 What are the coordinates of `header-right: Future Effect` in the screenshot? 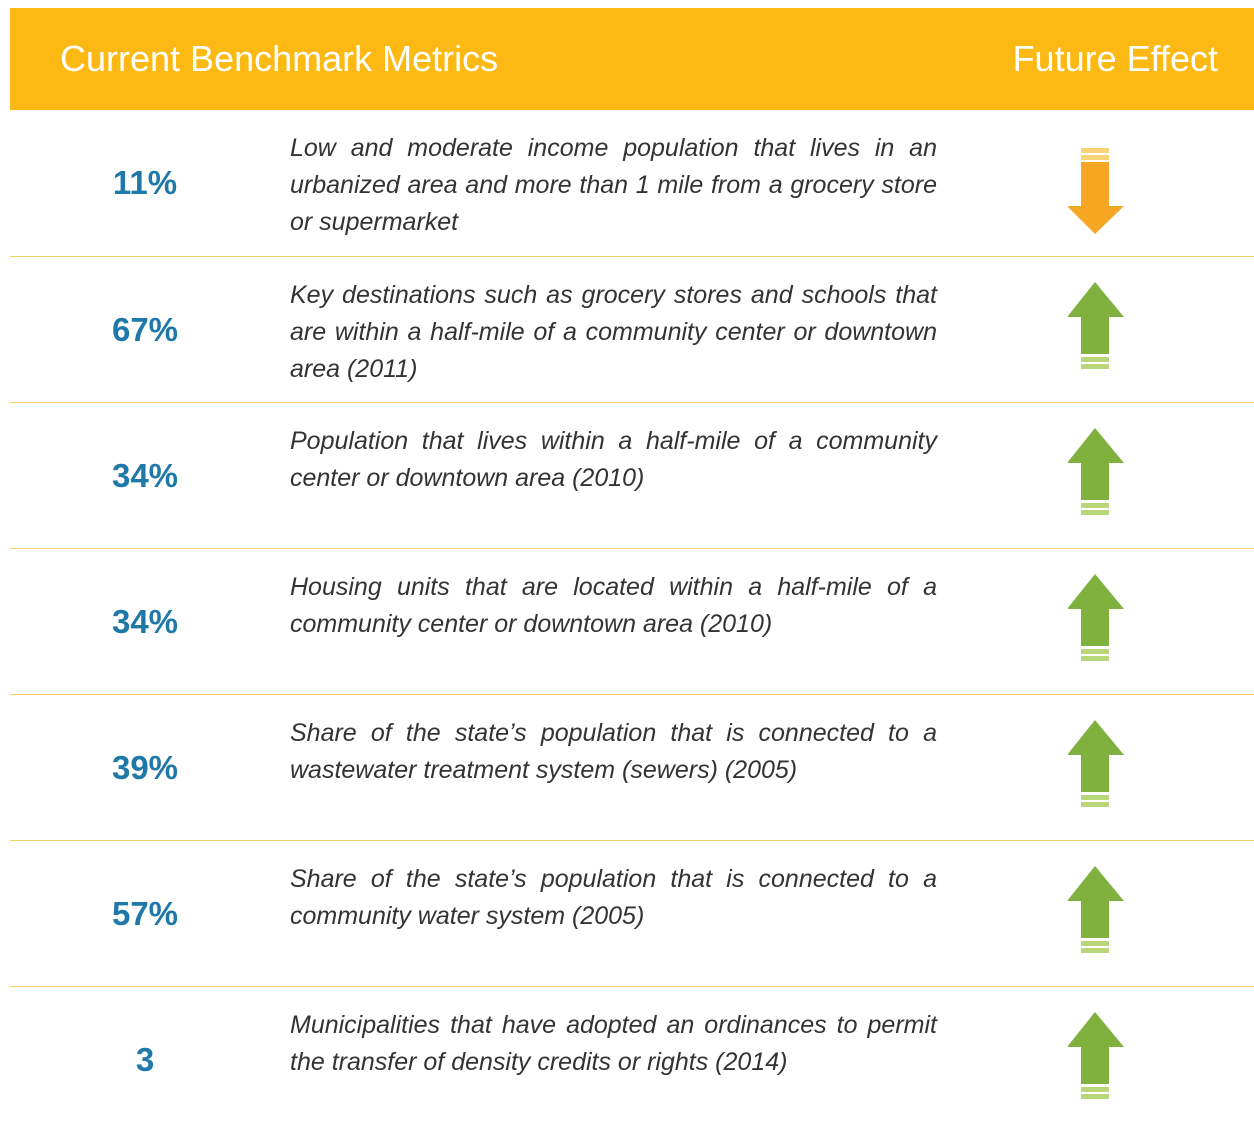 It's located at (1115, 58).